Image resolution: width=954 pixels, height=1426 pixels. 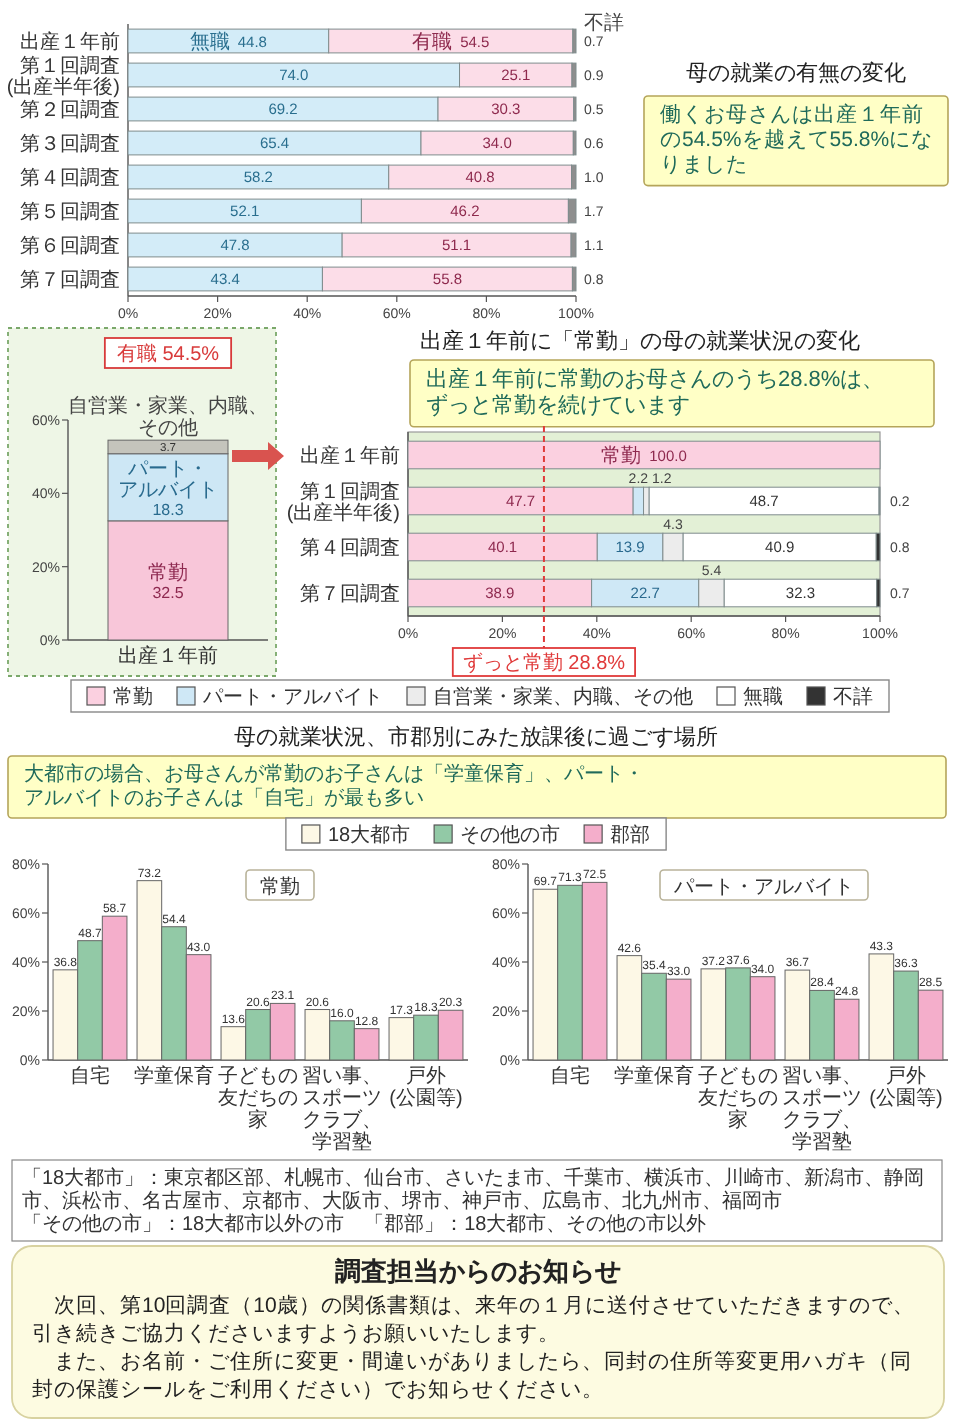 I want to click on legend-label: 常勤, so click(x=133, y=697).